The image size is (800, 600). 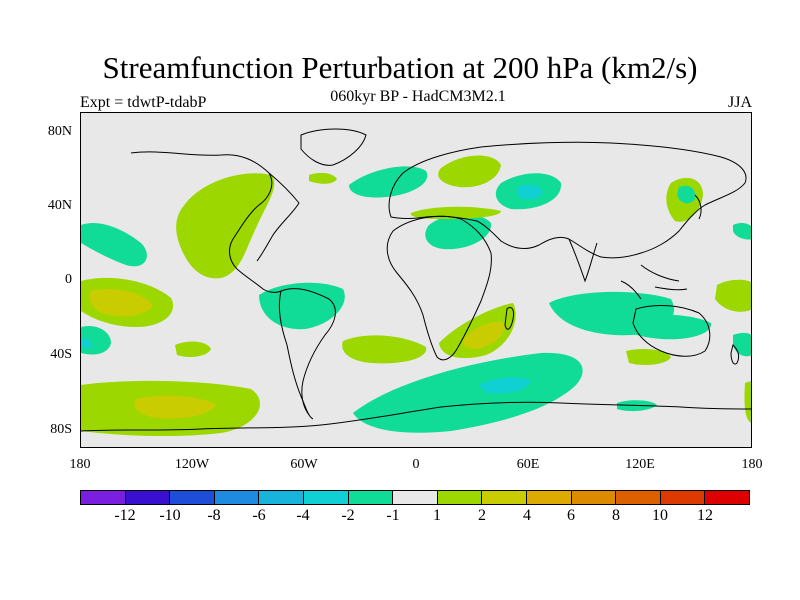 I want to click on colorbar-label: 10, so click(x=660, y=515).